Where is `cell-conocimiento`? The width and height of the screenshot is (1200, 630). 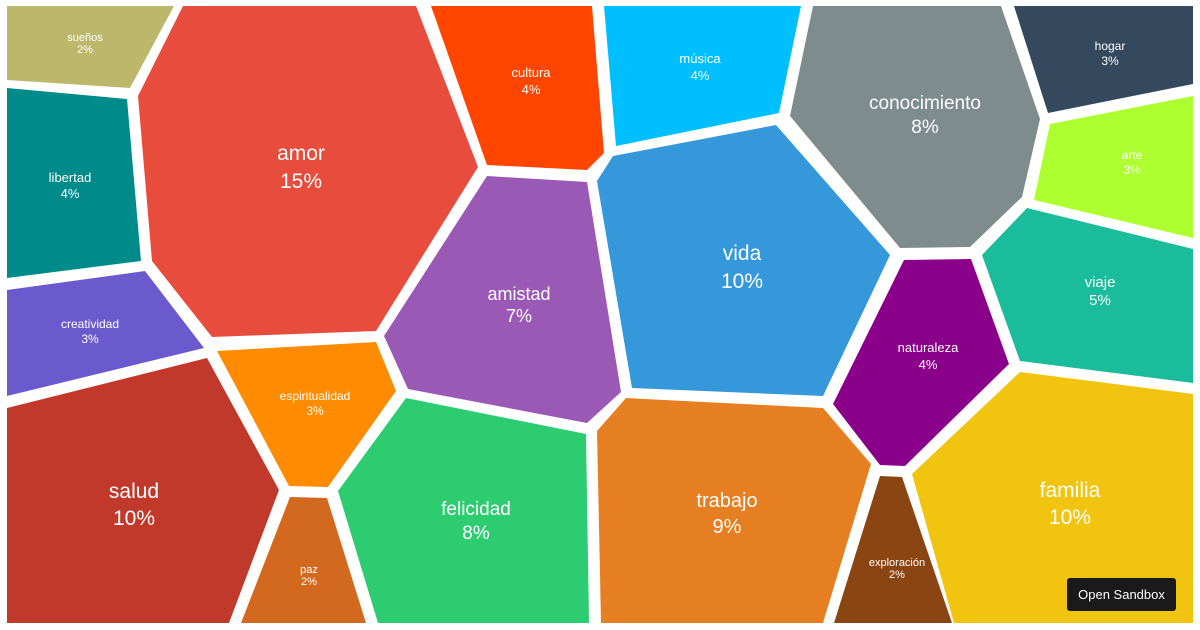 cell-conocimiento is located at coordinates (915, 127).